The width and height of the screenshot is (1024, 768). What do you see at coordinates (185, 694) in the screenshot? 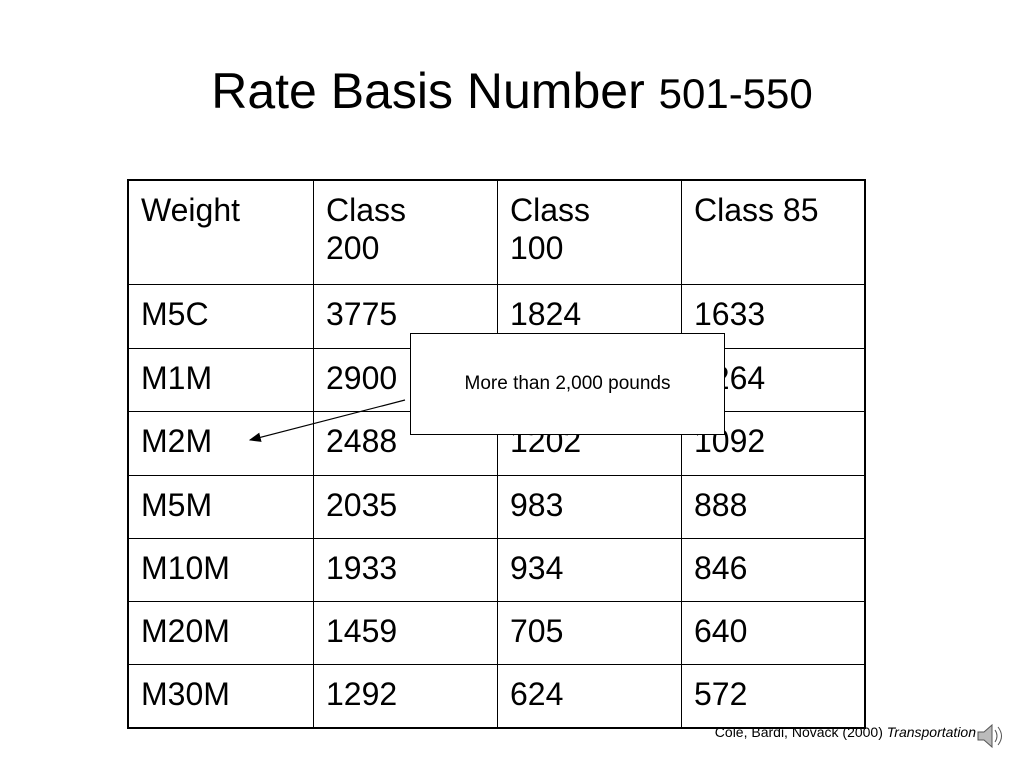
I see `cell-text: M30M` at bounding box center [185, 694].